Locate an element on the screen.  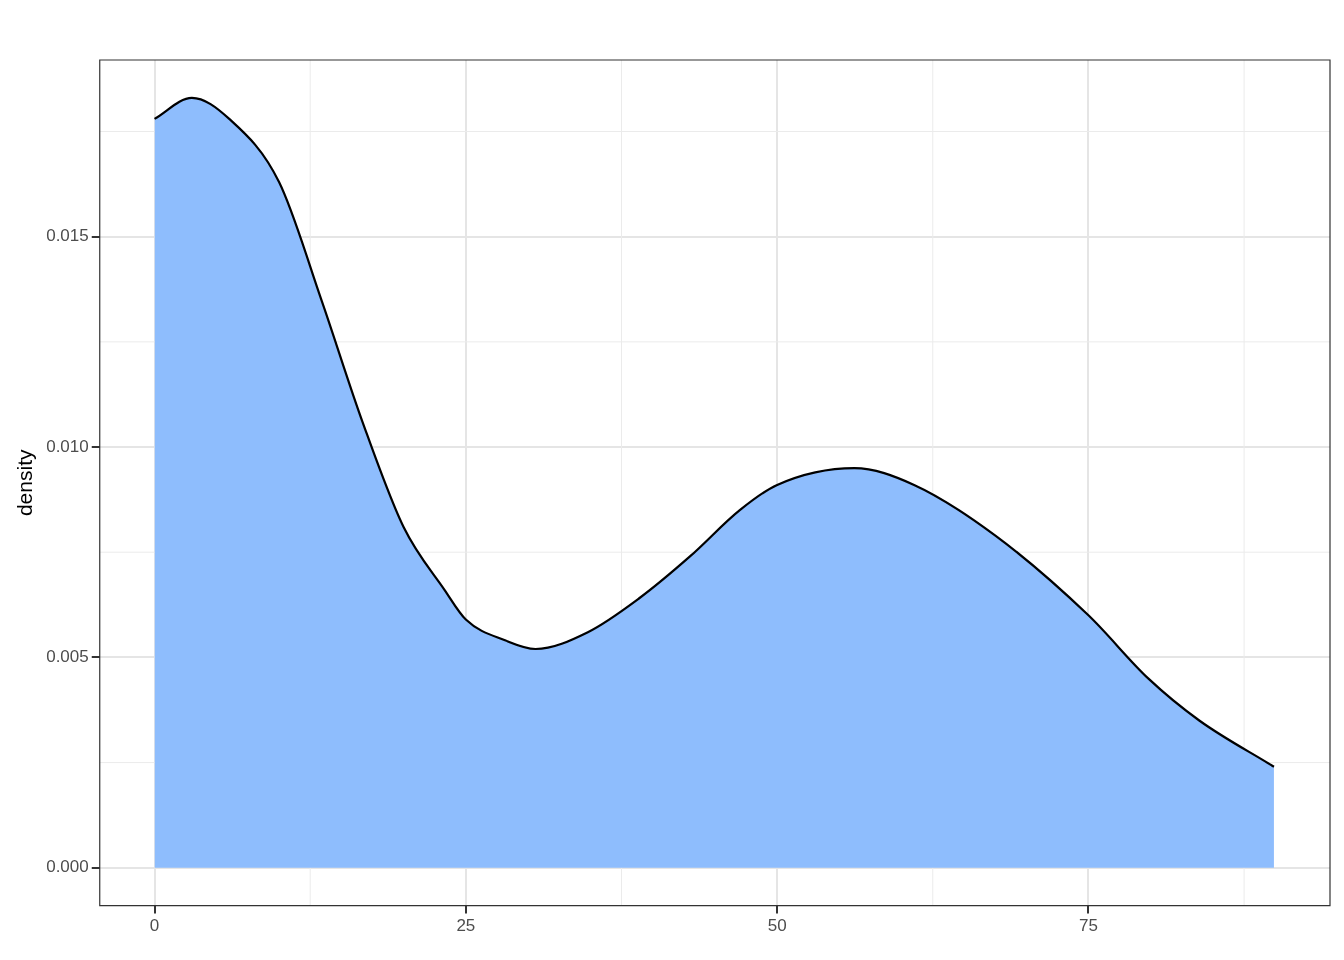
y-axis-title: density is located at coordinates (25, 483).